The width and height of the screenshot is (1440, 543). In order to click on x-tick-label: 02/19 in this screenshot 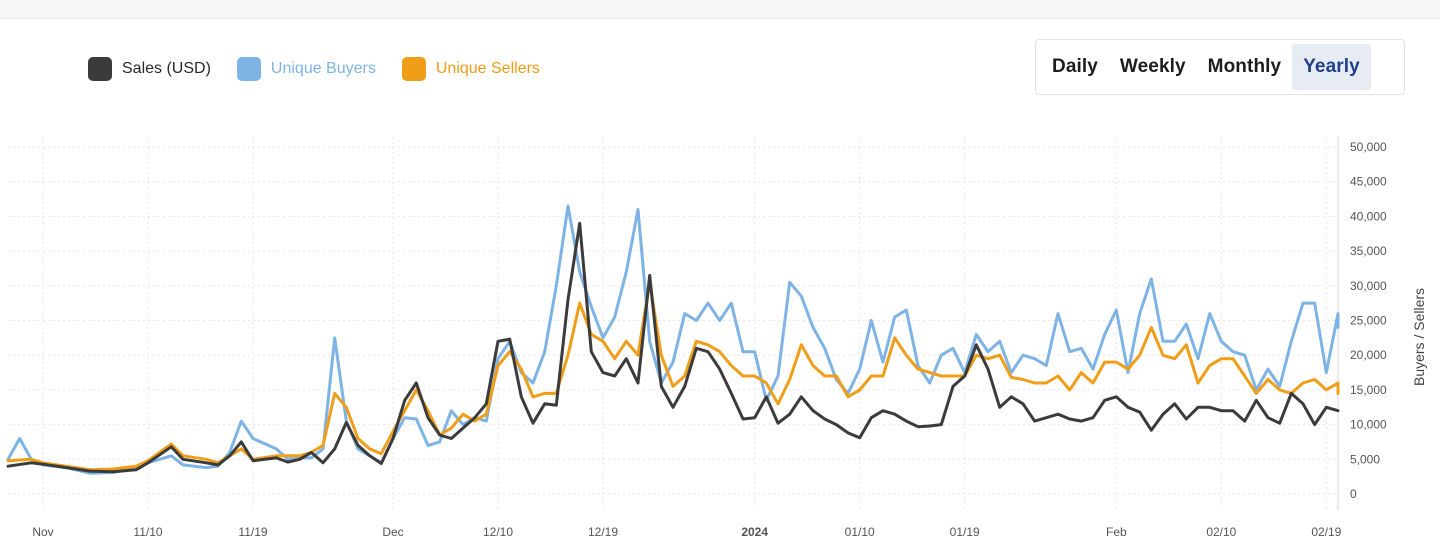, I will do `click(1326, 532)`.